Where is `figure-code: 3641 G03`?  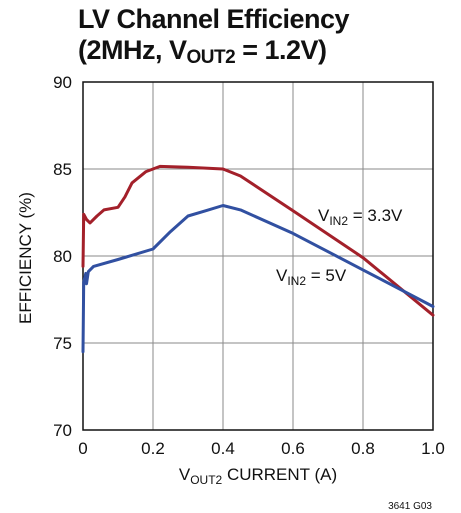
figure-code: 3641 G03 is located at coordinates (410, 506).